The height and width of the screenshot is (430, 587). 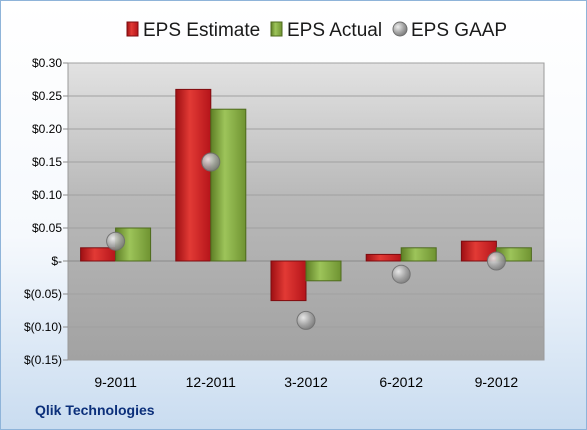 What do you see at coordinates (47, 96) in the screenshot?
I see `y-tick-label: $0.25` at bounding box center [47, 96].